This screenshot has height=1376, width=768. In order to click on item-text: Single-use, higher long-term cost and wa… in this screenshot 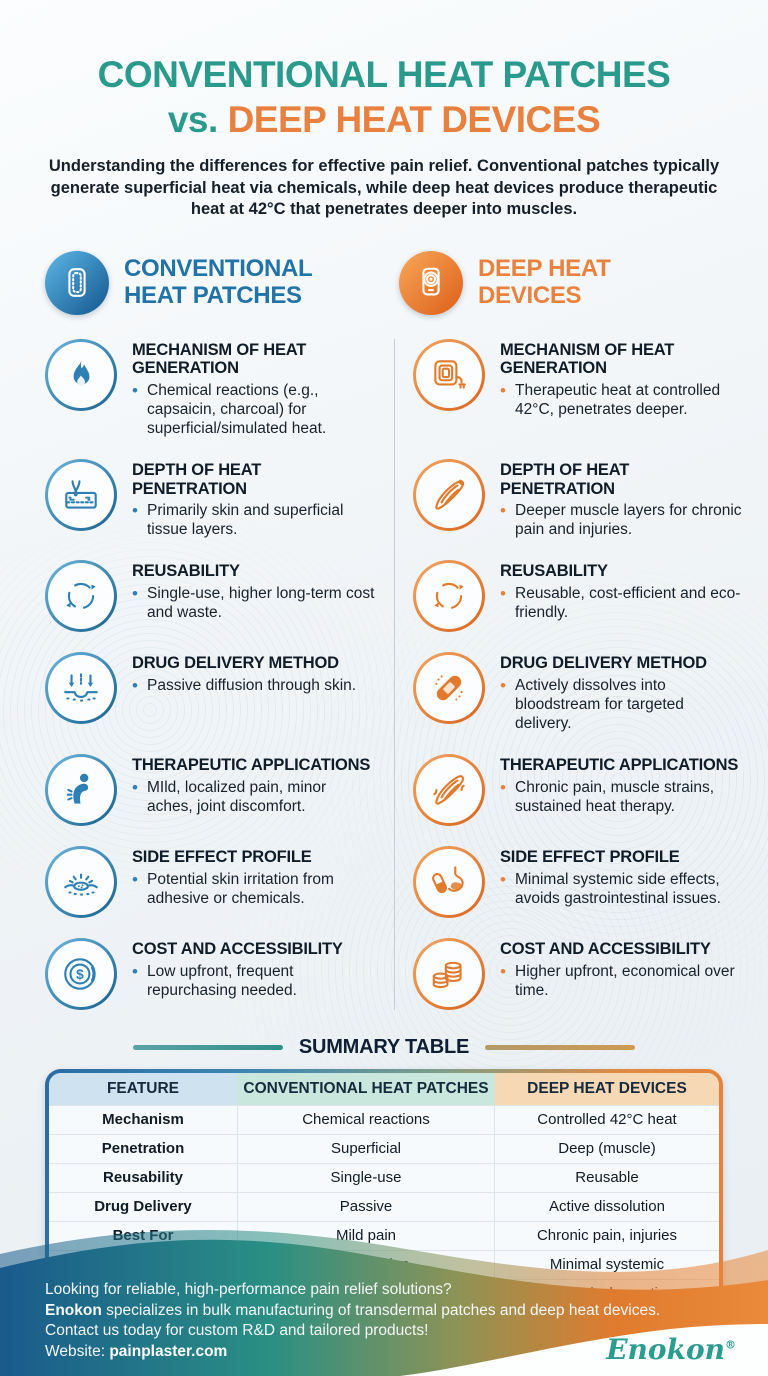, I will do `click(253, 603)`.